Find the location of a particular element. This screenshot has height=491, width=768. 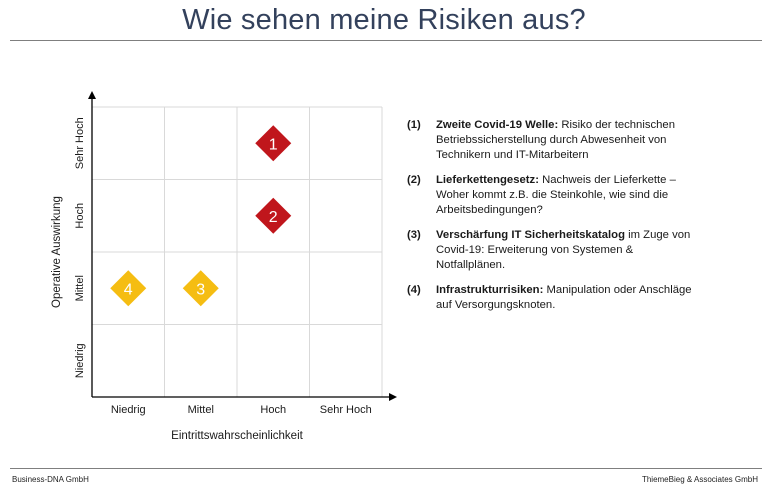

title-divider is located at coordinates (386, 40).